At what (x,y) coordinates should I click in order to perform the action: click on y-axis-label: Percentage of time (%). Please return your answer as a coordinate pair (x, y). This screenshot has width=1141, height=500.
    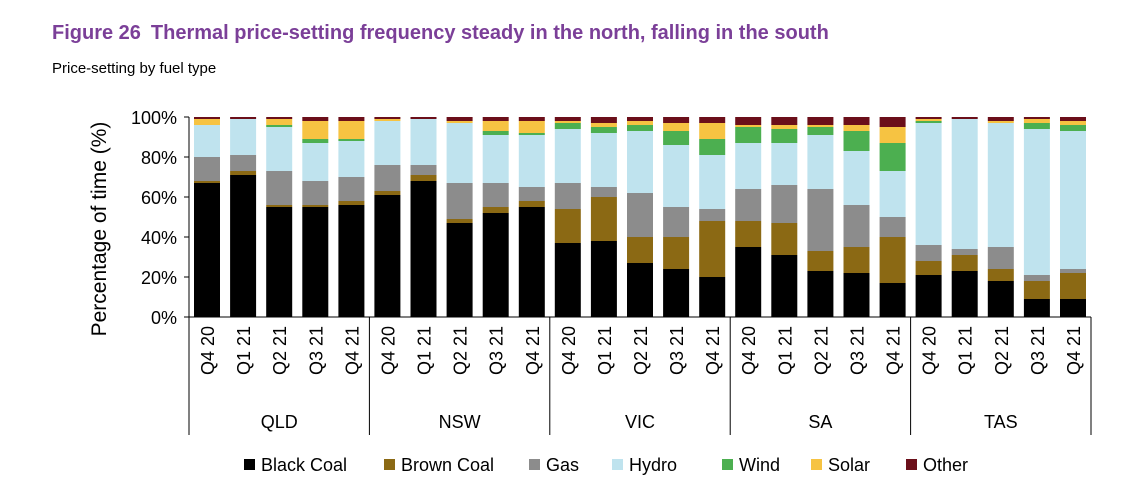
    Looking at the image, I should click on (99, 229).